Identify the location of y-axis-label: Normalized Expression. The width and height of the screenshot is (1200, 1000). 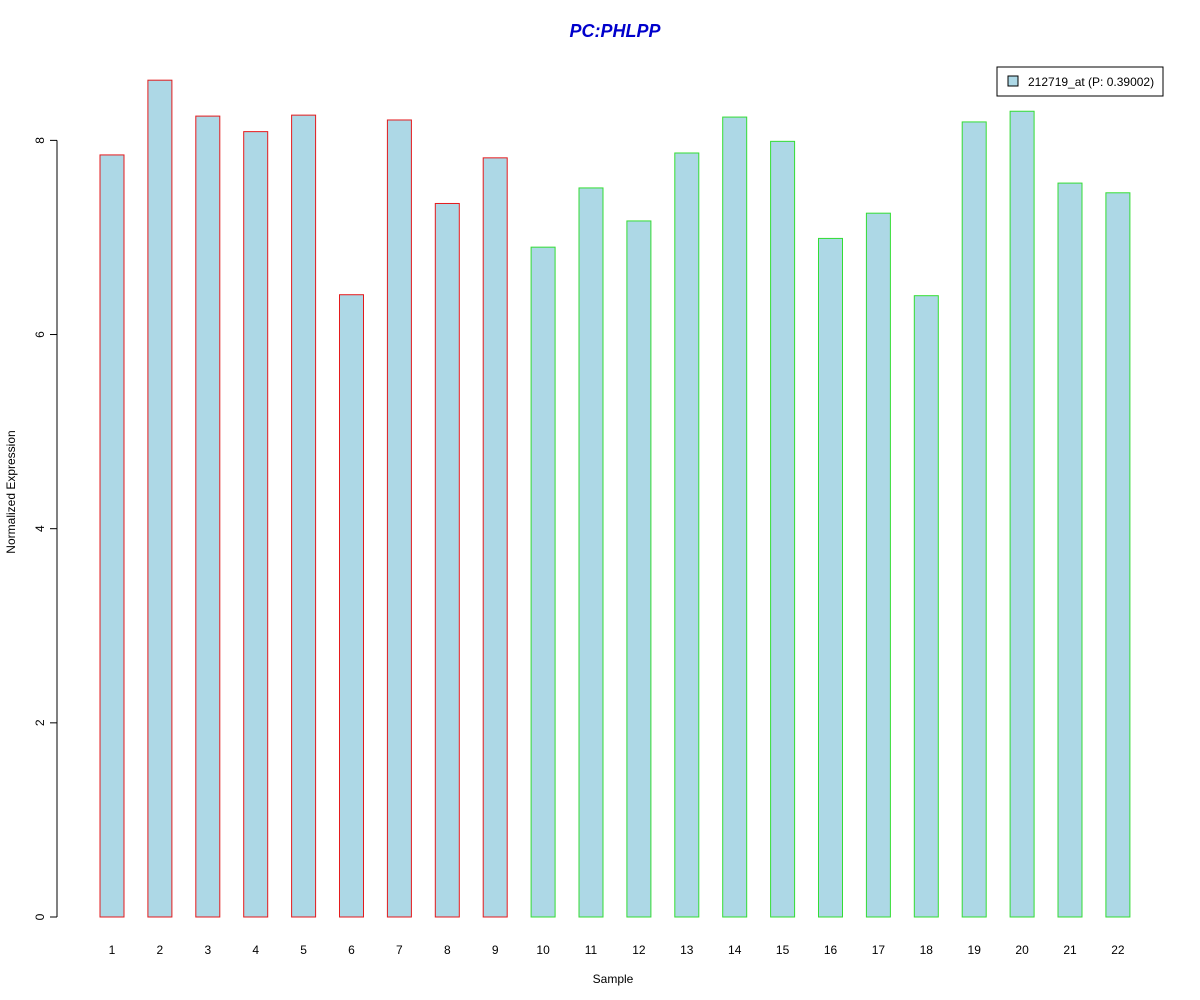
(11, 491).